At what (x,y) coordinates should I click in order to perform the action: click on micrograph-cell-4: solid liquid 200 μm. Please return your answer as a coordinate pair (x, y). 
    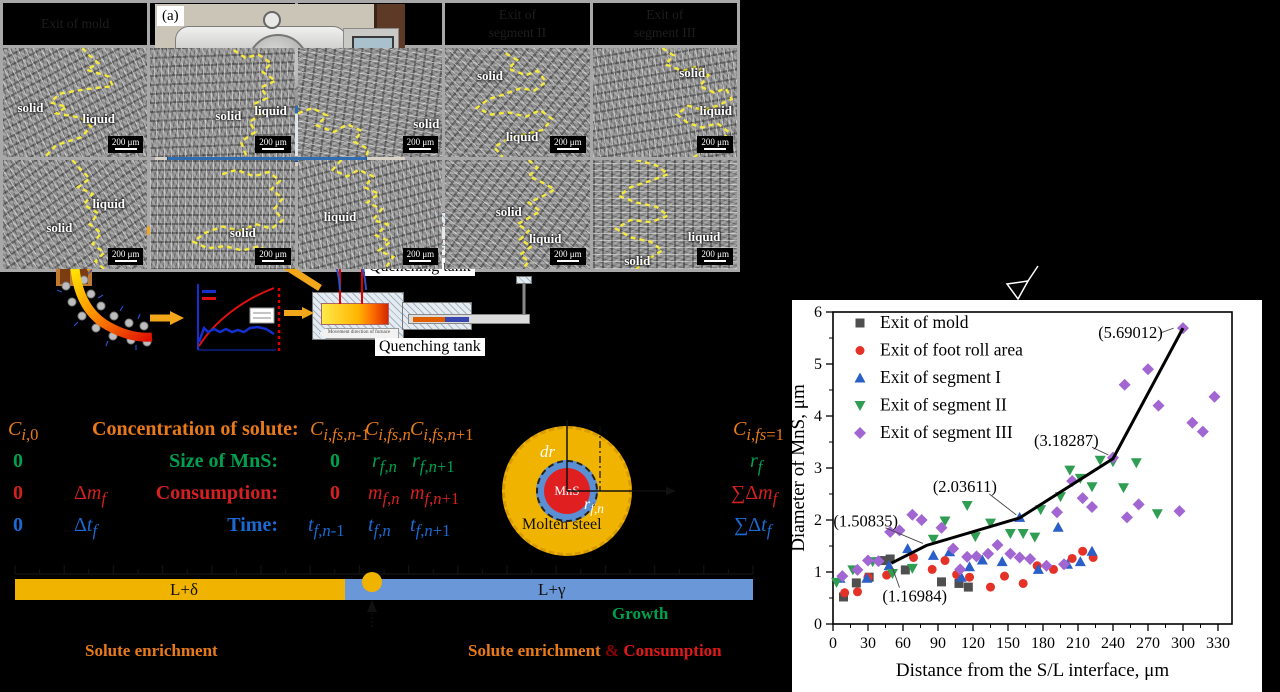
    Looking at the image, I should click on (517, 102).